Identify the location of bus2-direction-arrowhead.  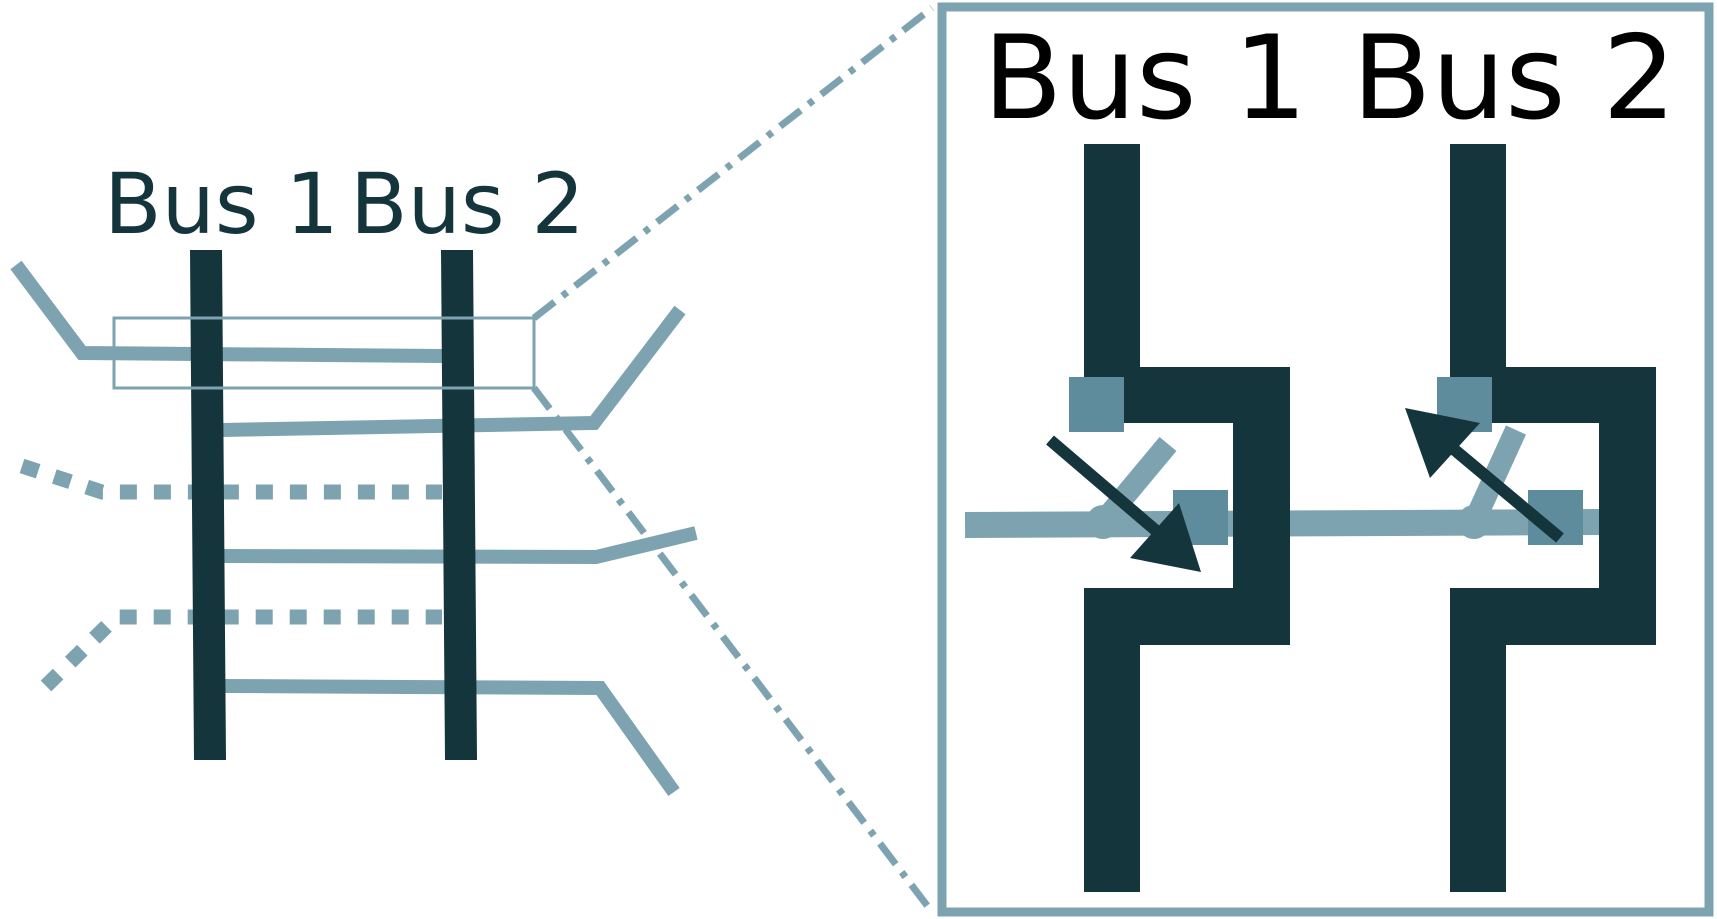
(1442, 443).